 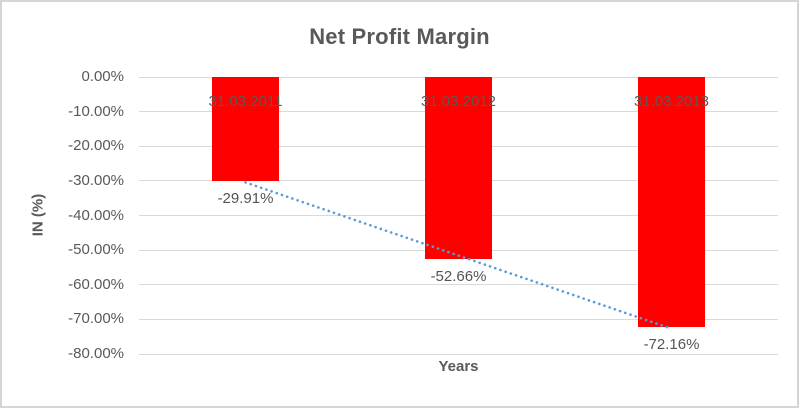 What do you see at coordinates (96, 319) in the screenshot?
I see `y-axis-tick-label: -70.00%` at bounding box center [96, 319].